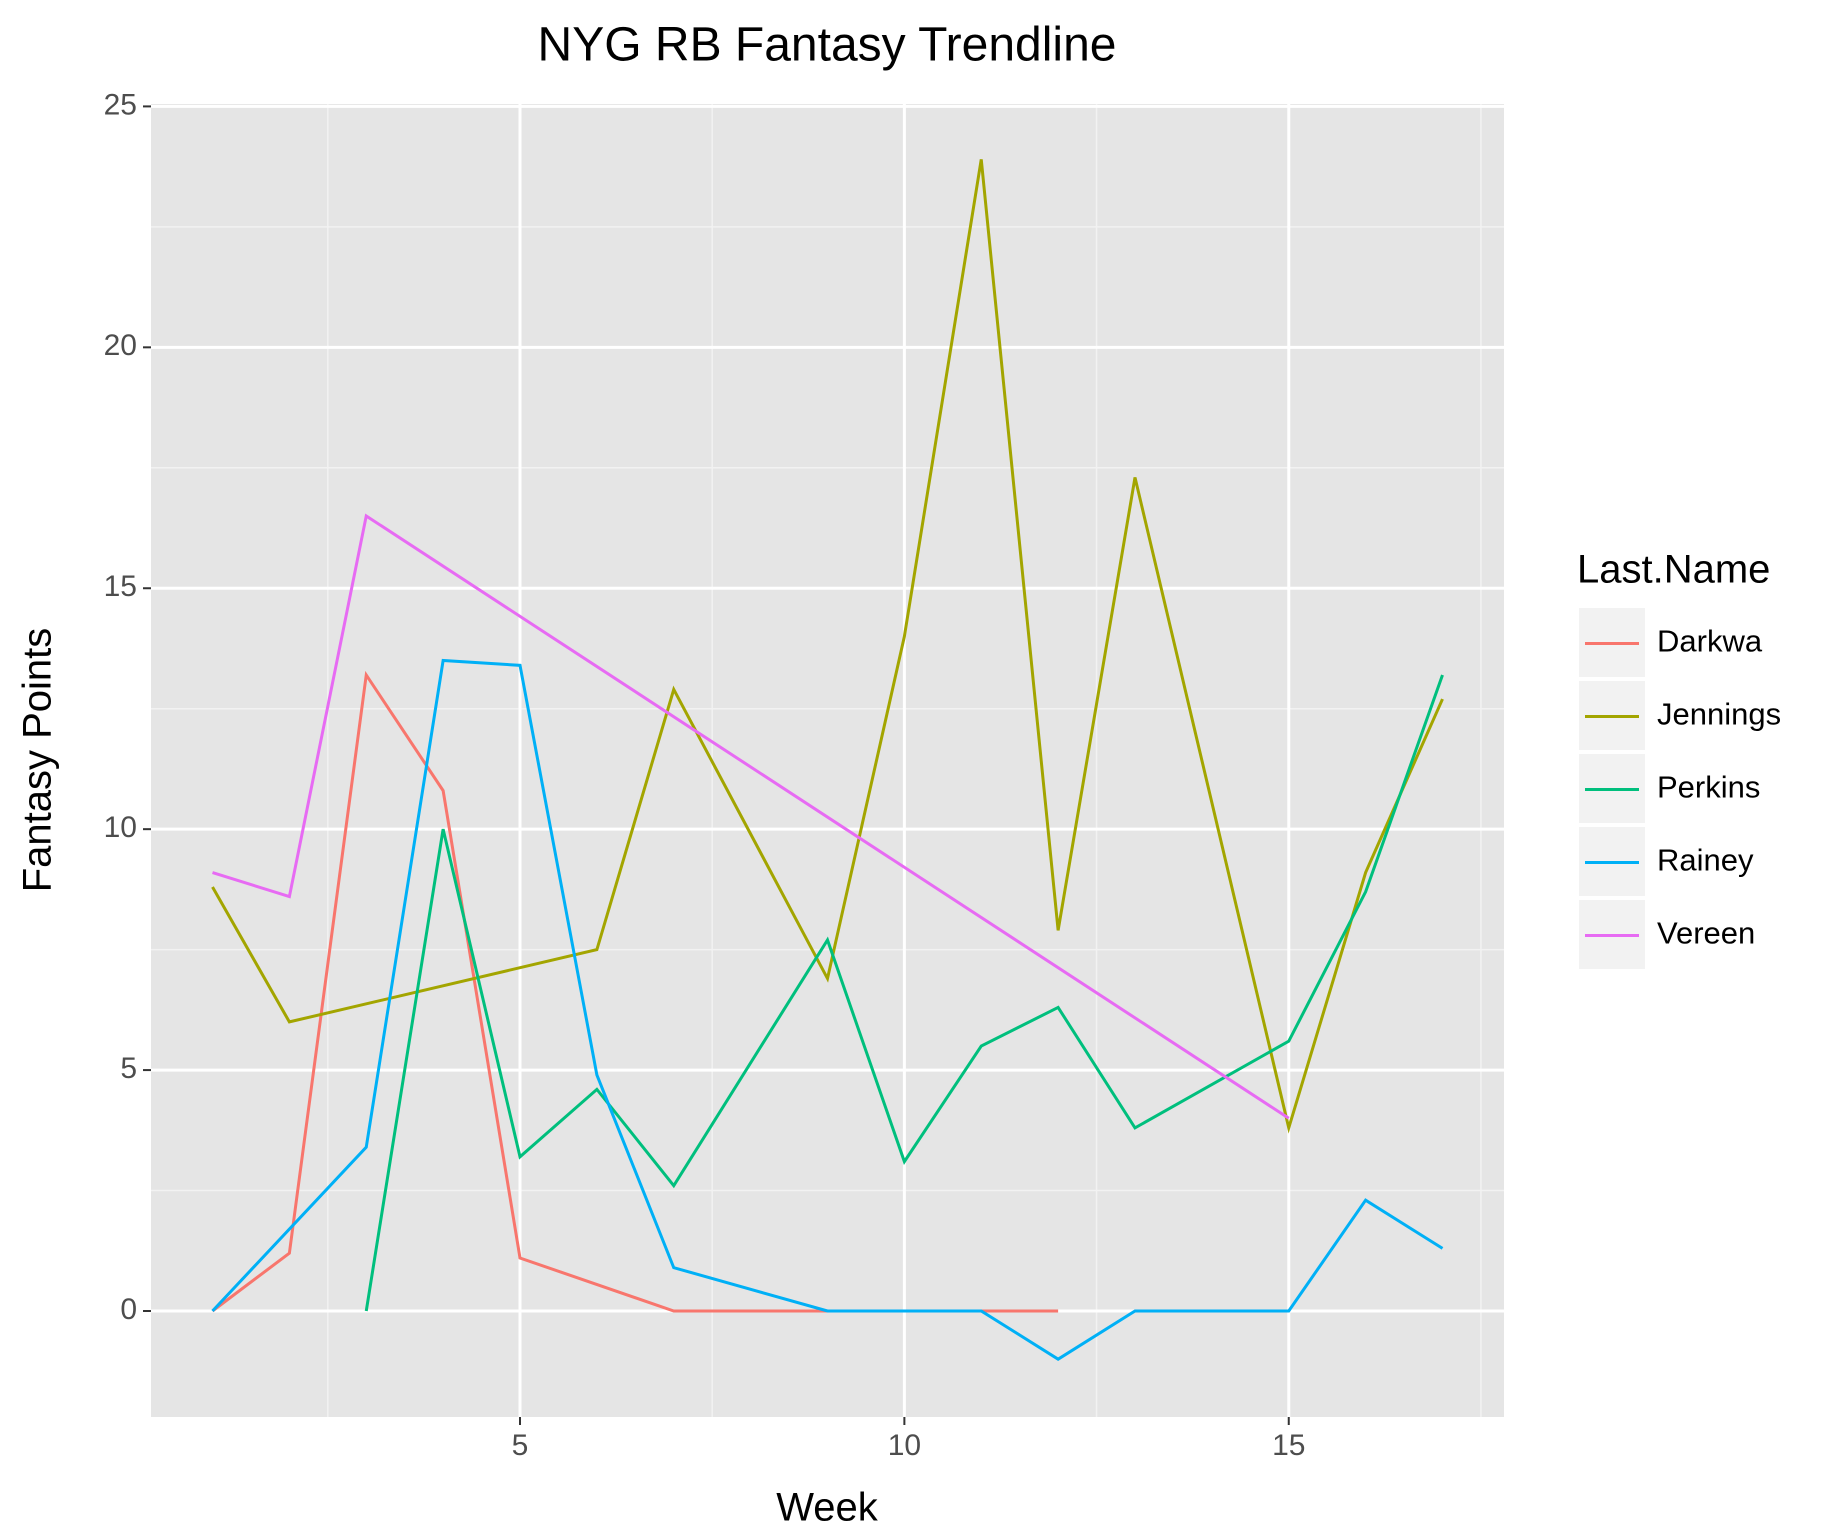 This screenshot has width=1833, height=1533. I want to click on chart-title: NYG RB Fantasy Trendline, so click(827, 45).